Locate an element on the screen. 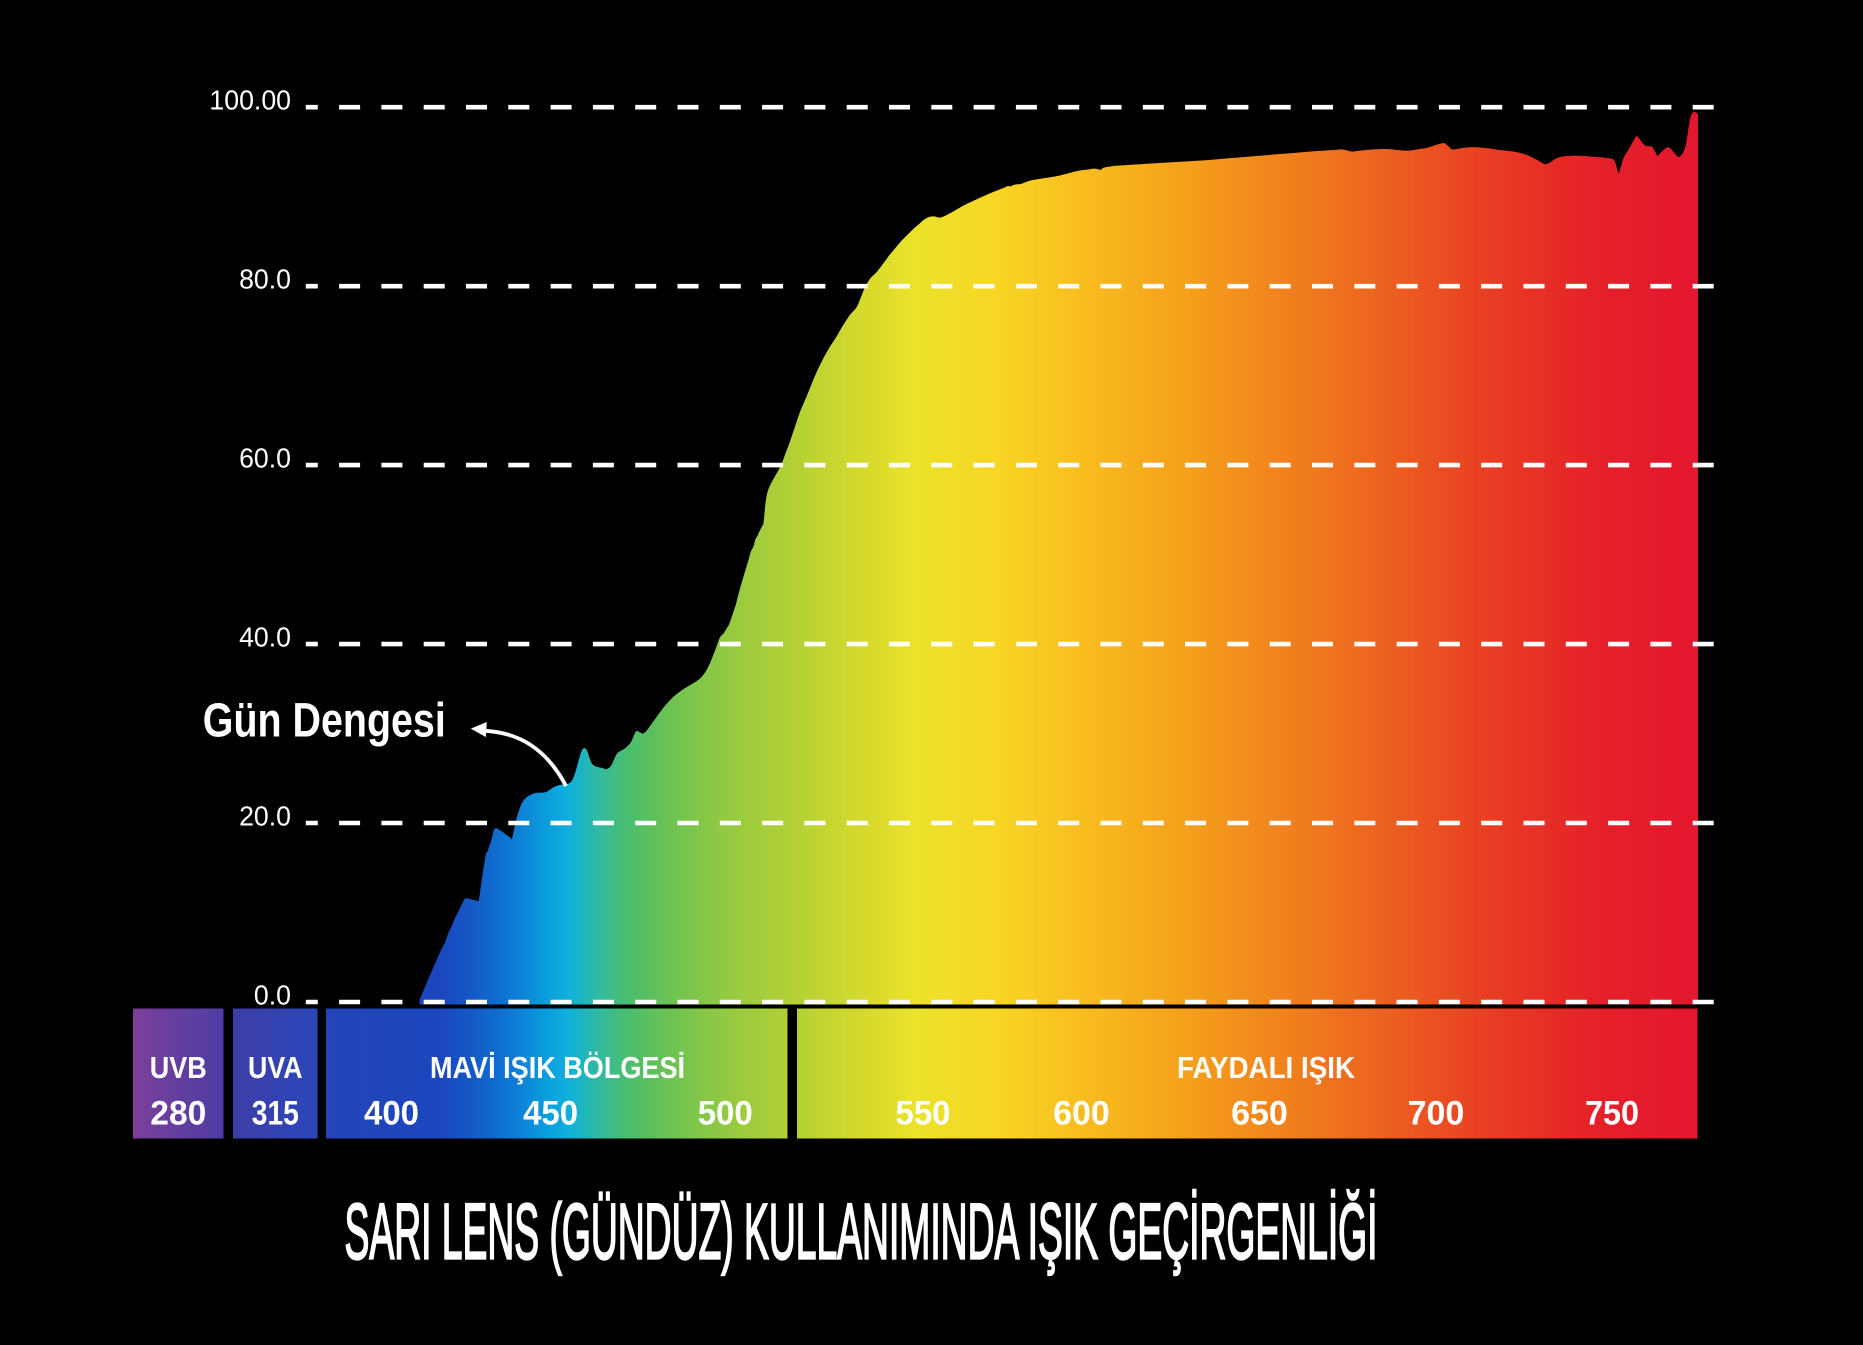 The height and width of the screenshot is (1345, 1863). svg-text: 400 is located at coordinates (391, 1114).